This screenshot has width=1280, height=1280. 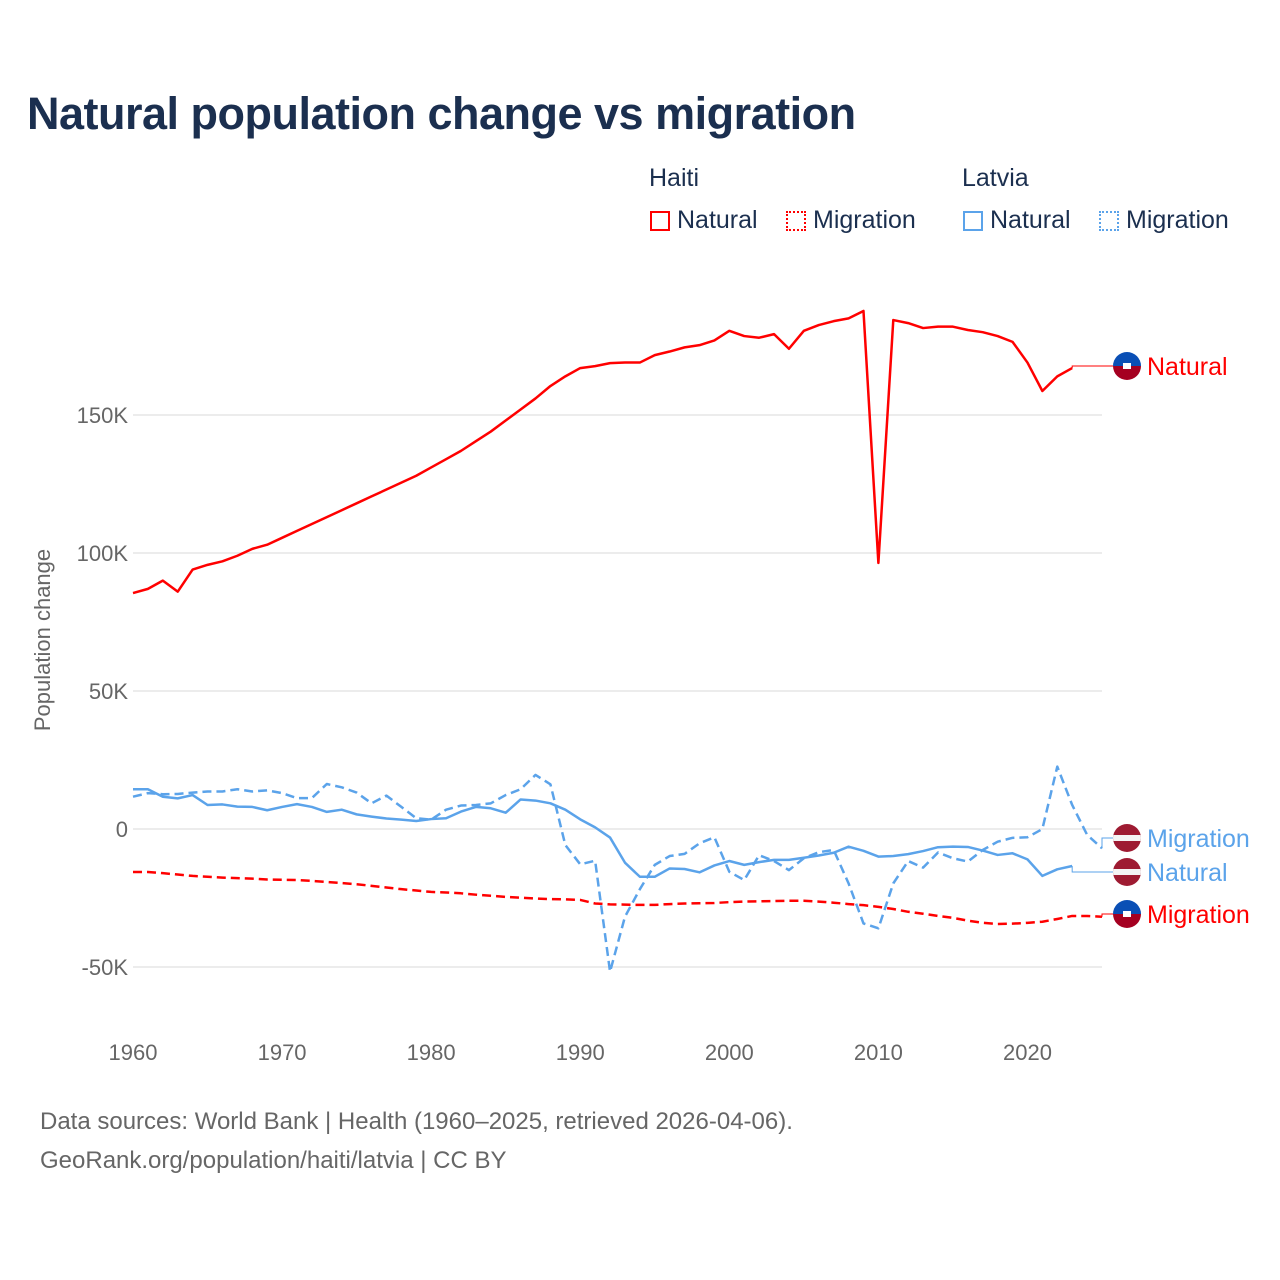 I want to click on legend-haiti-natural: Natural, so click(x=704, y=220).